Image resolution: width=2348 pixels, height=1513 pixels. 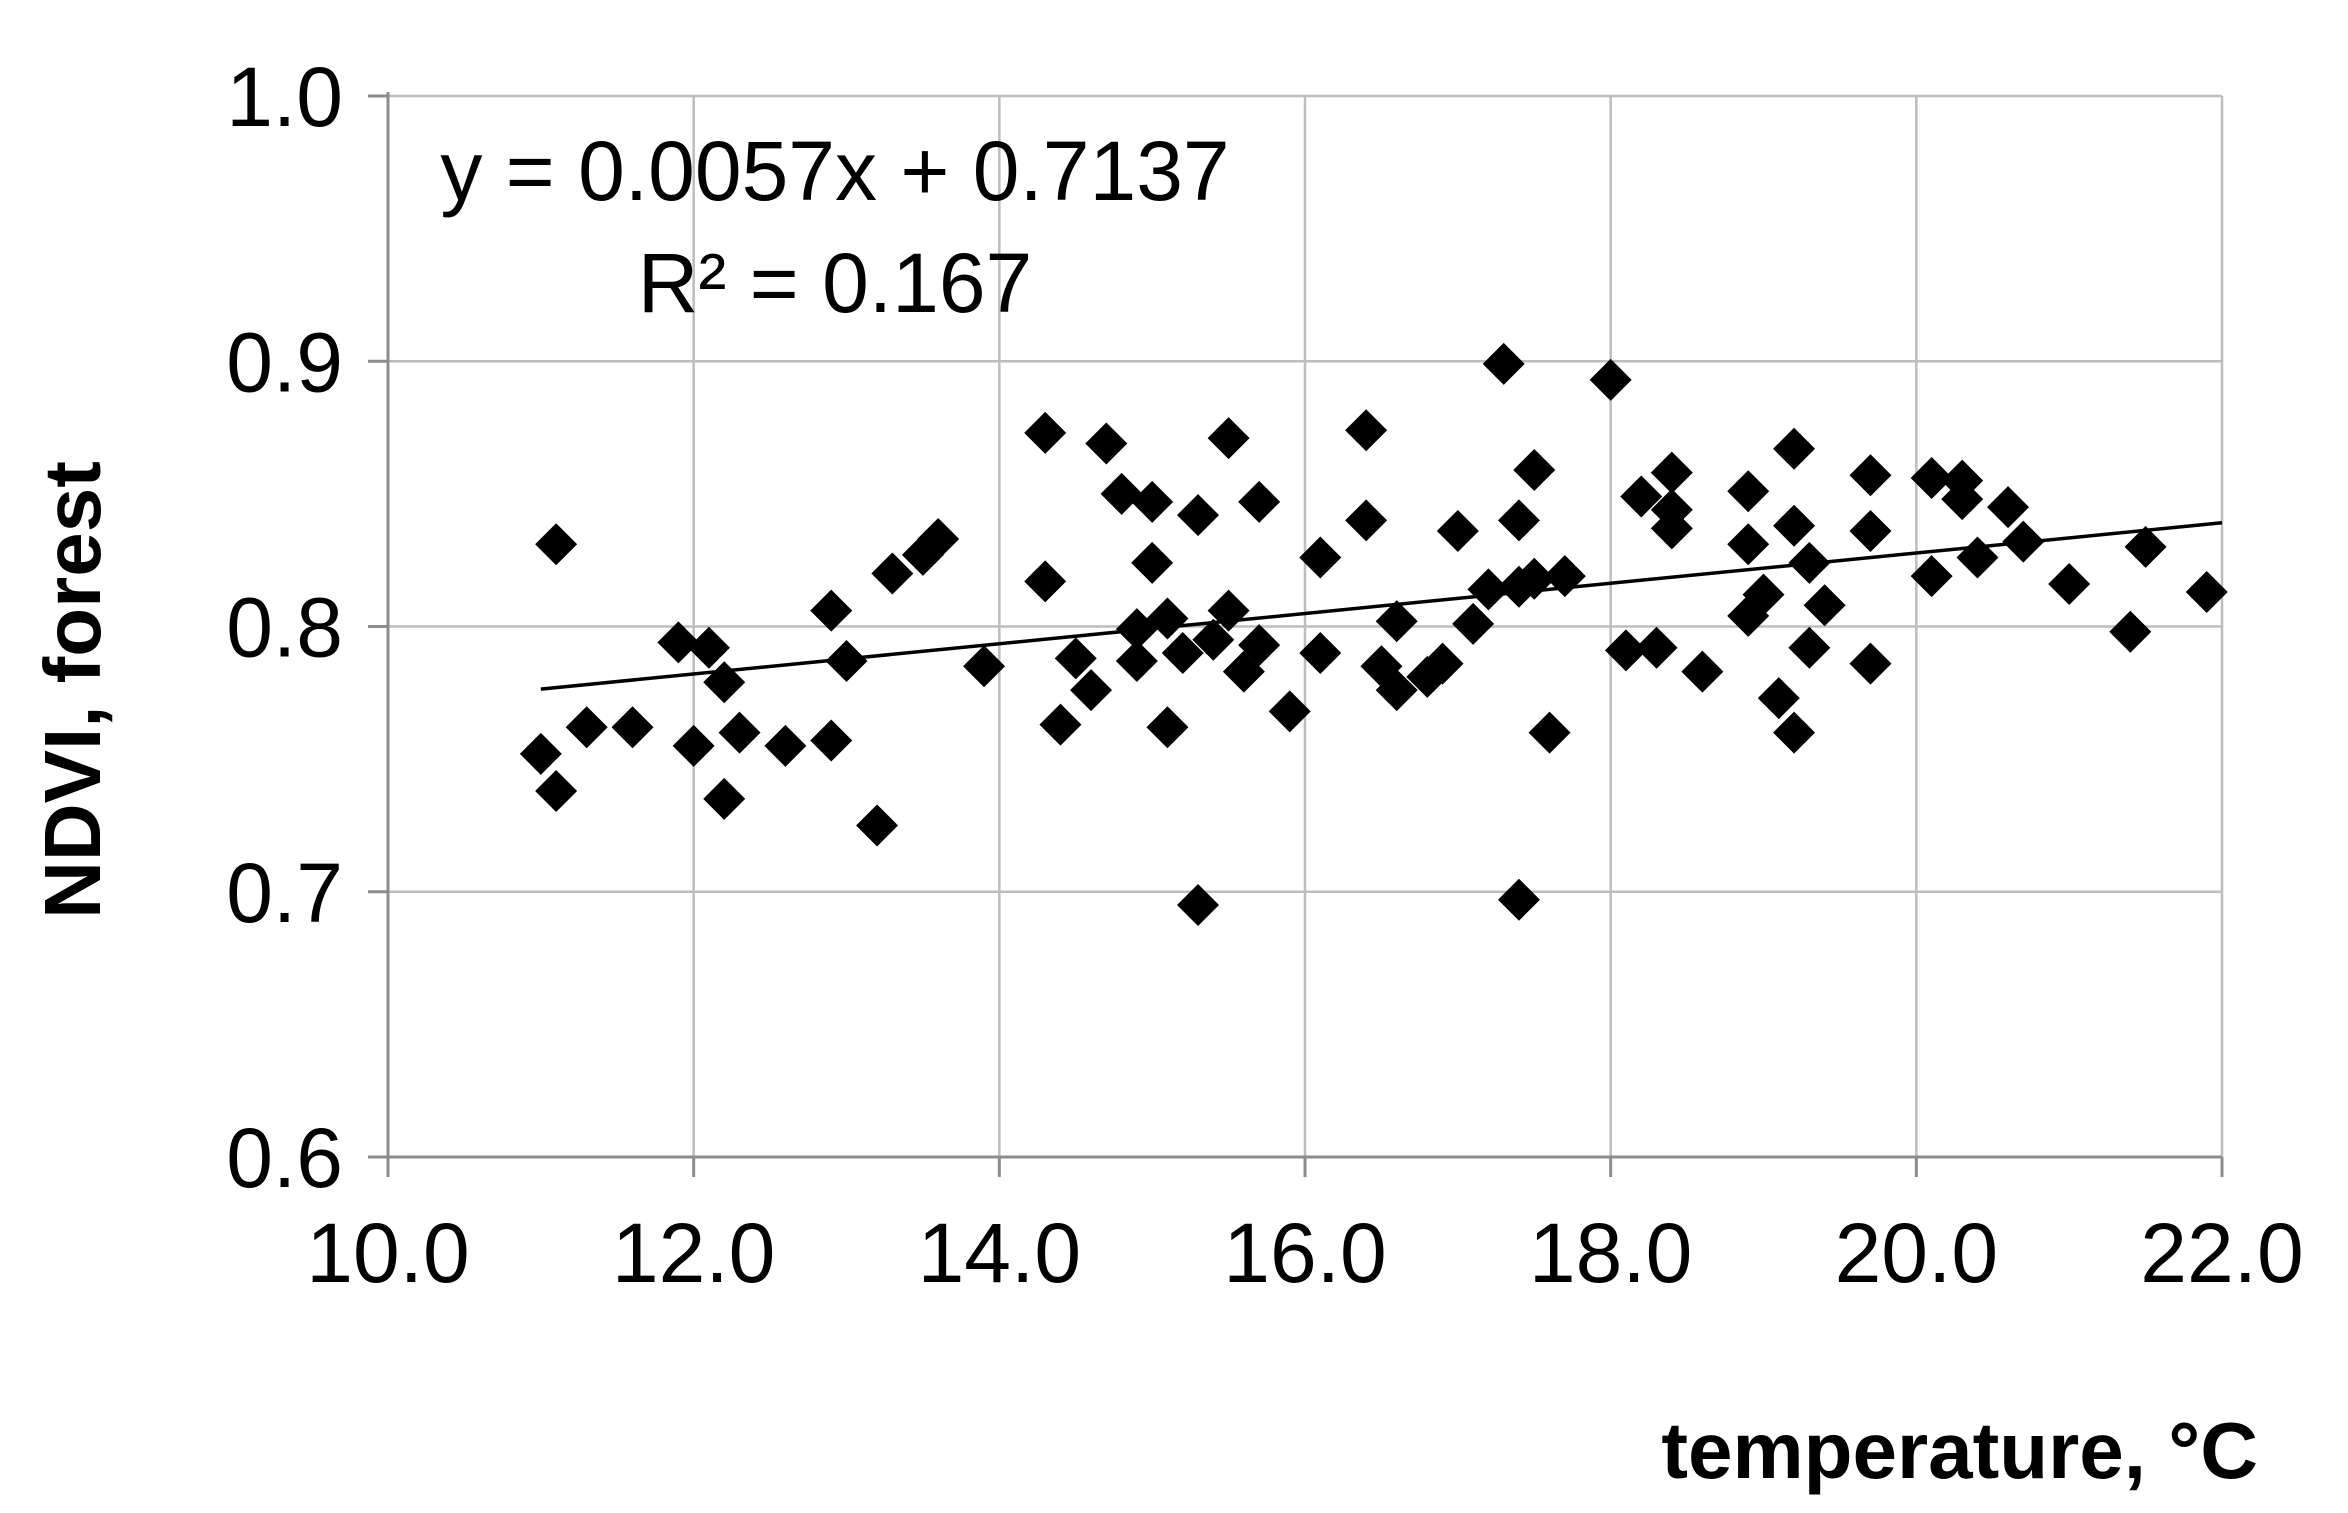 I want to click on trendline-layer, so click(x=1381, y=606).